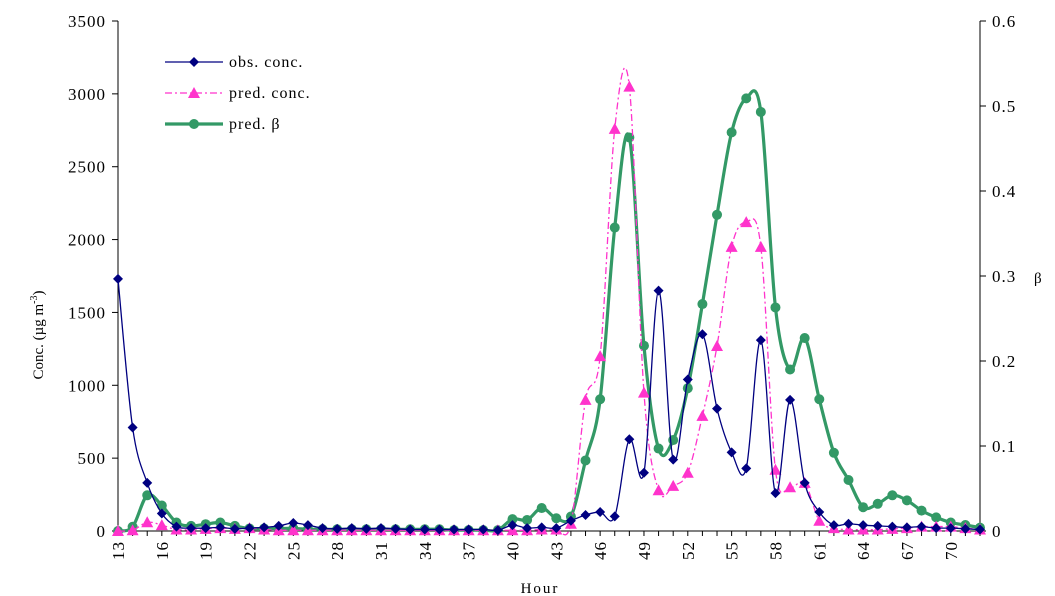 The height and width of the screenshot is (596, 1055). What do you see at coordinates (1038, 279) in the screenshot?
I see `y-axis-right-title: β` at bounding box center [1038, 279].